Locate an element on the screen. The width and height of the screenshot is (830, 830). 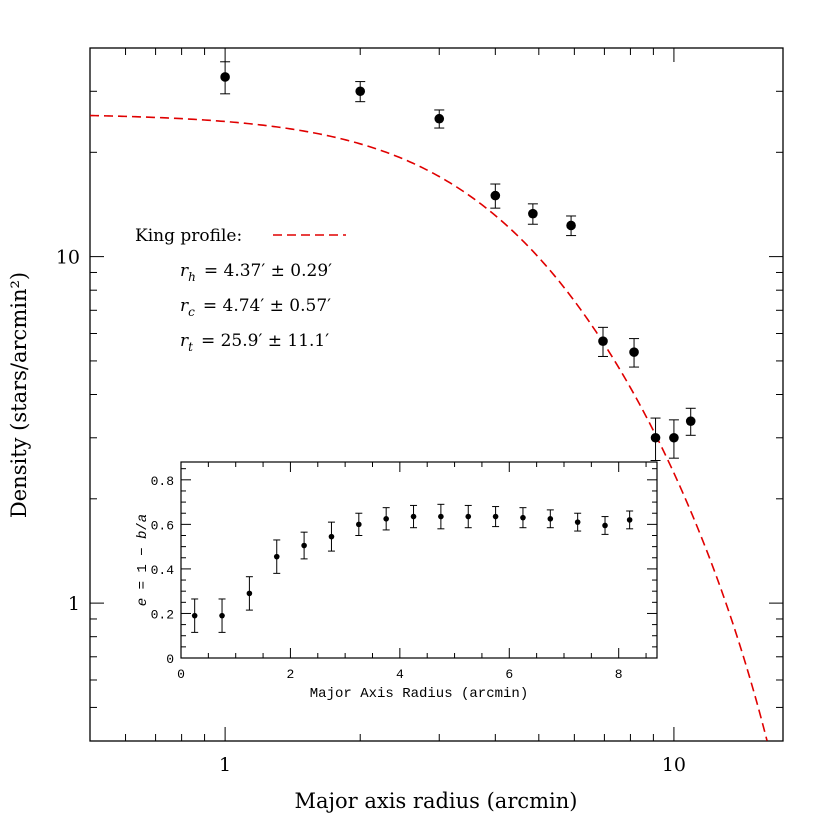
main-x-axis-label: Major axis radius (arcmin) is located at coordinates (436, 801).